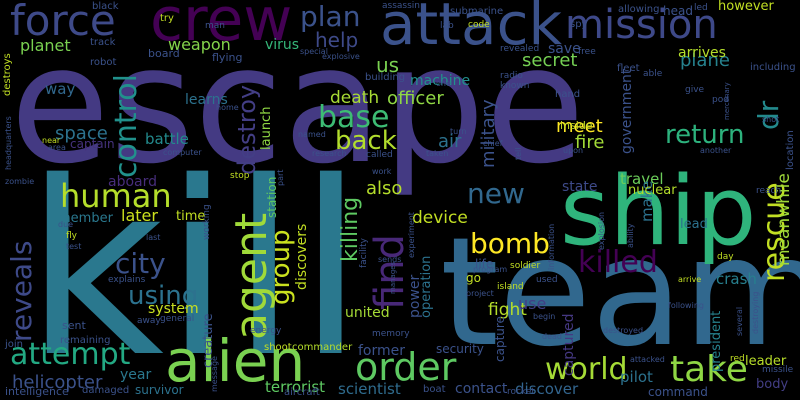 The width and height of the screenshot is (800, 400). I want to click on word-black: black, so click(105, 6).